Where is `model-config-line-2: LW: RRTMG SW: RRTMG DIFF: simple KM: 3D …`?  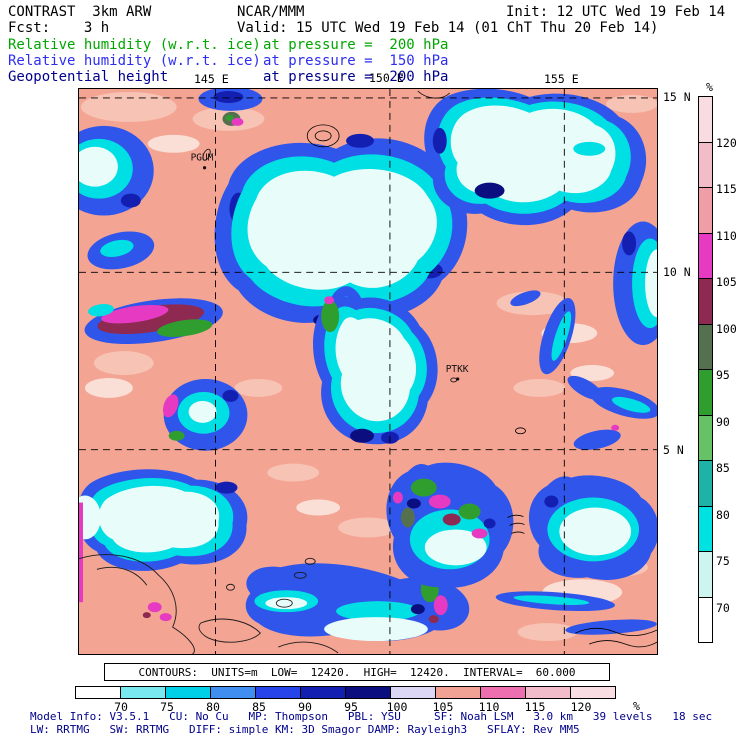 model-config-line-2: LW: RRTMG SW: RRTMG DIFF: simple KM: 3D … is located at coordinates (305, 729).